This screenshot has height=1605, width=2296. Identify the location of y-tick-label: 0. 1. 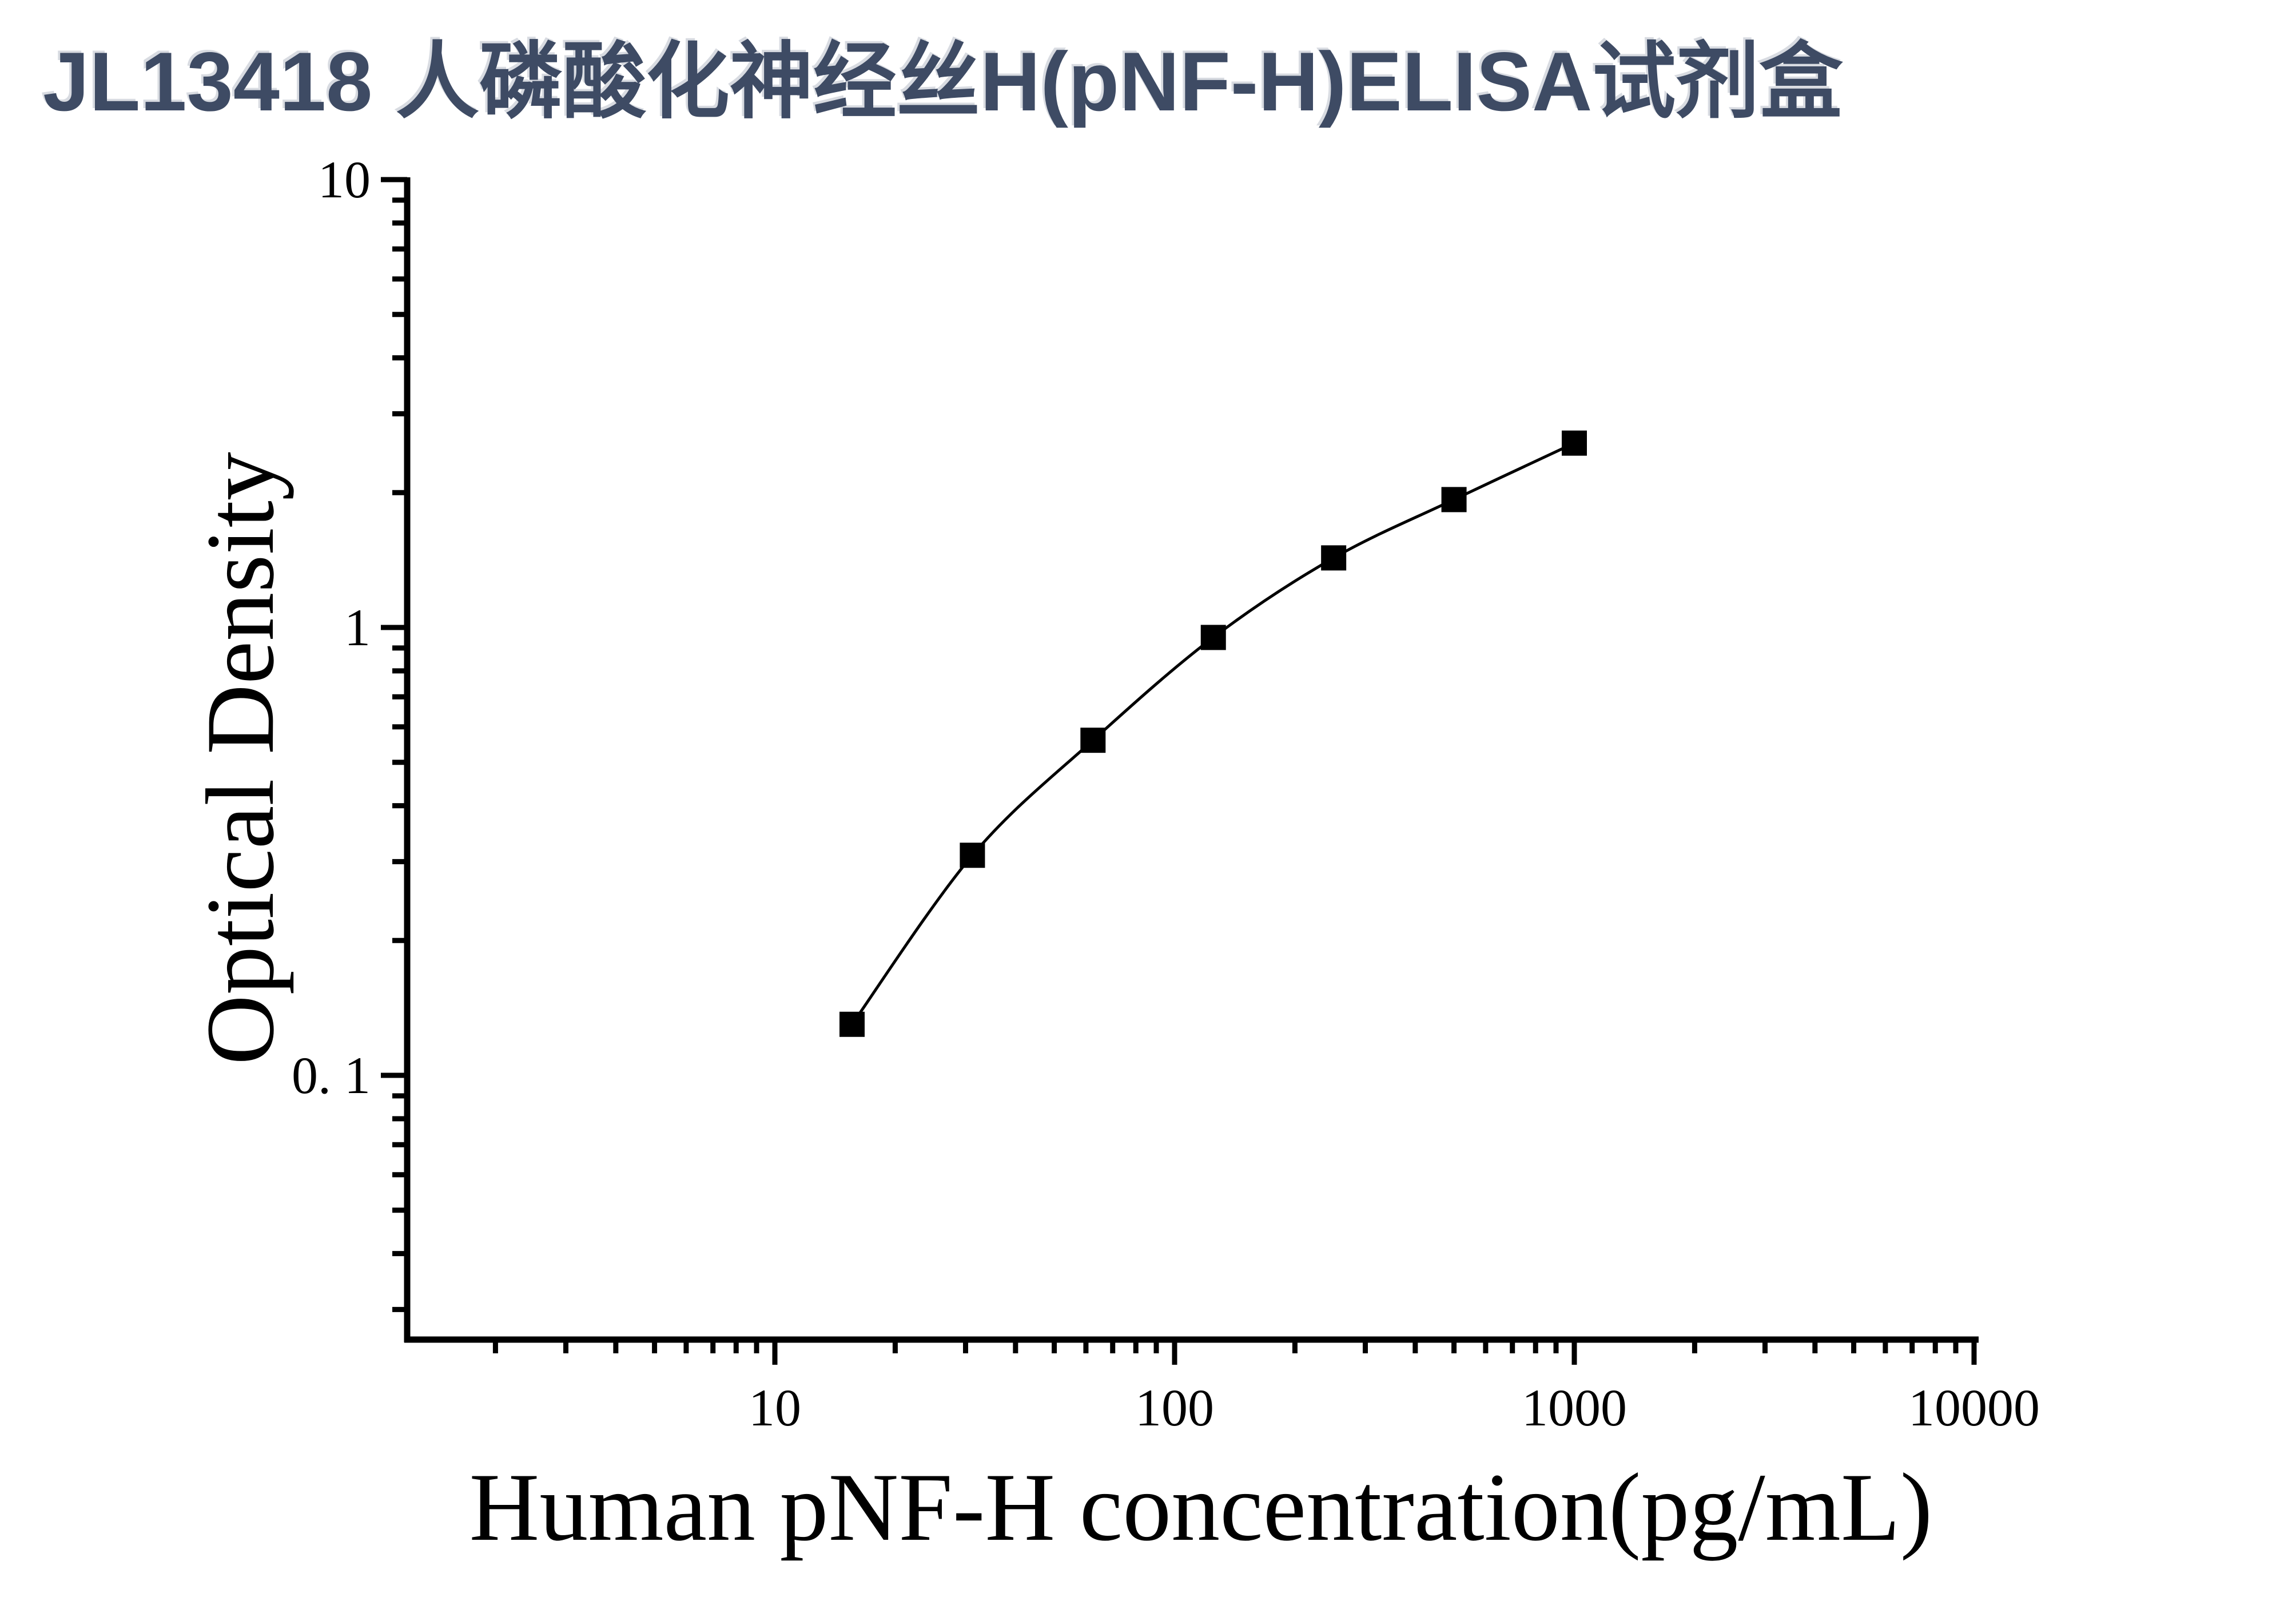
(332, 1075).